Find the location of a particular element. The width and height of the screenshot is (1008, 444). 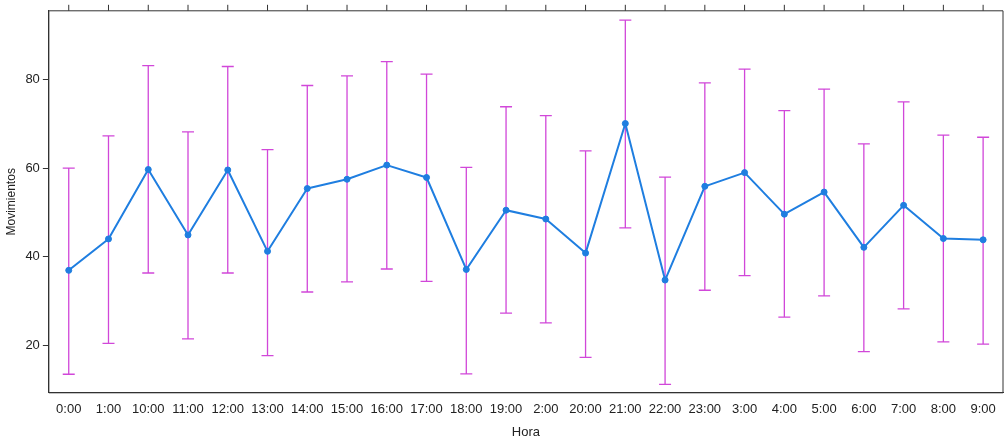

y-tick-label: 80 is located at coordinates (32, 79).